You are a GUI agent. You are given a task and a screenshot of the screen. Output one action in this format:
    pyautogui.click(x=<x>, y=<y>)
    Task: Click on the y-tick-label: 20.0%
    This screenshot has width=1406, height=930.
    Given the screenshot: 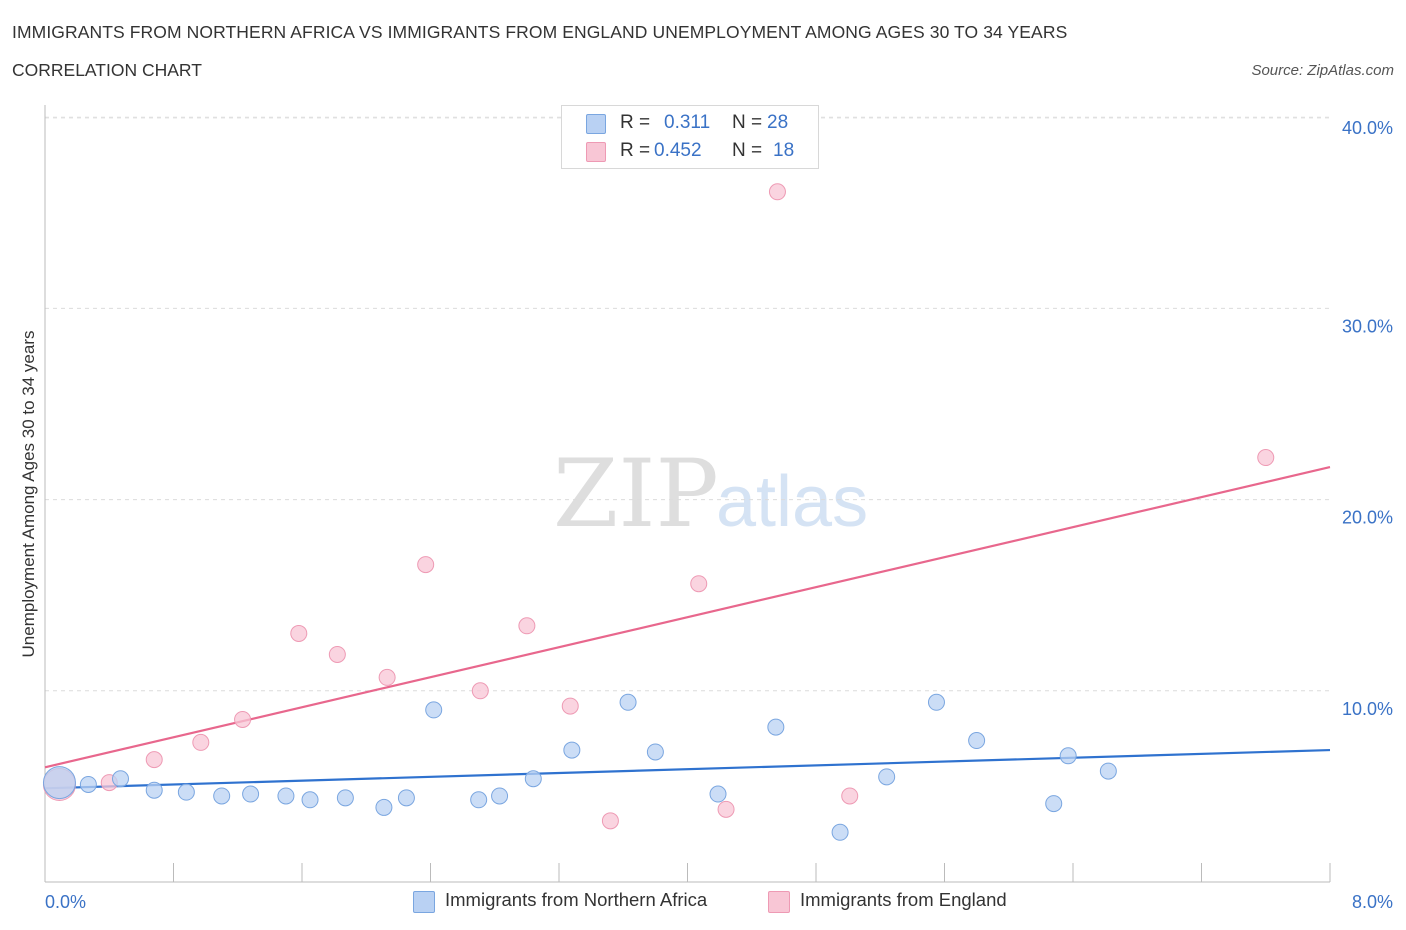 What is the action you would take?
    pyautogui.click(x=1367, y=518)
    